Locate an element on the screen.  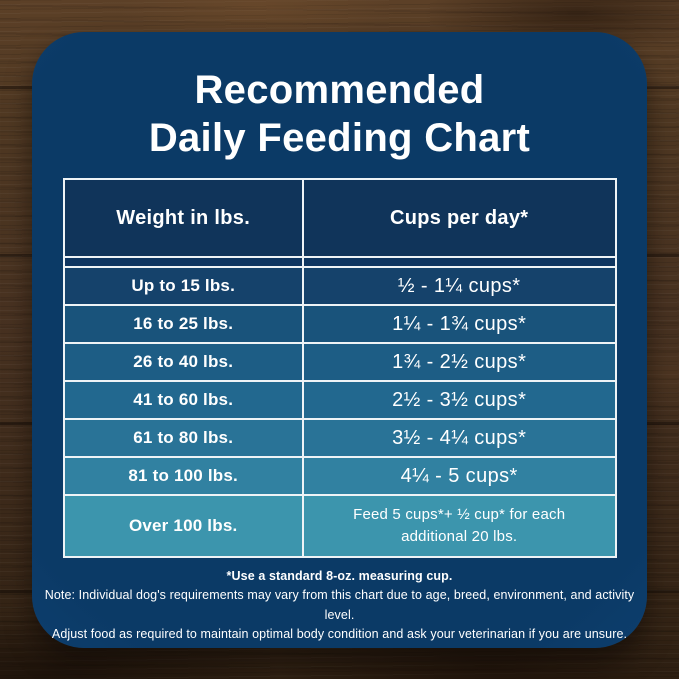
weight-cell: 41 to 60 lbs. is located at coordinates (183, 400).